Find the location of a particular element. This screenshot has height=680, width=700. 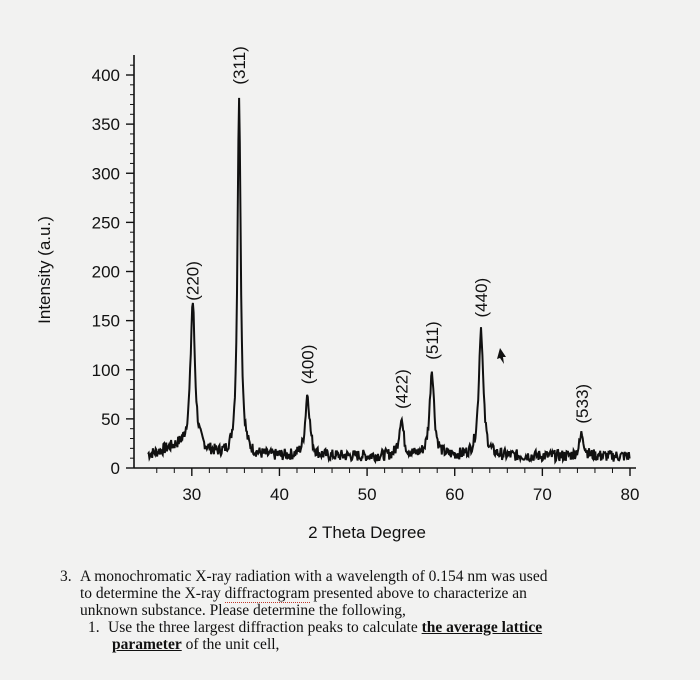

peak-label-422: (422) is located at coordinates (401, 389).